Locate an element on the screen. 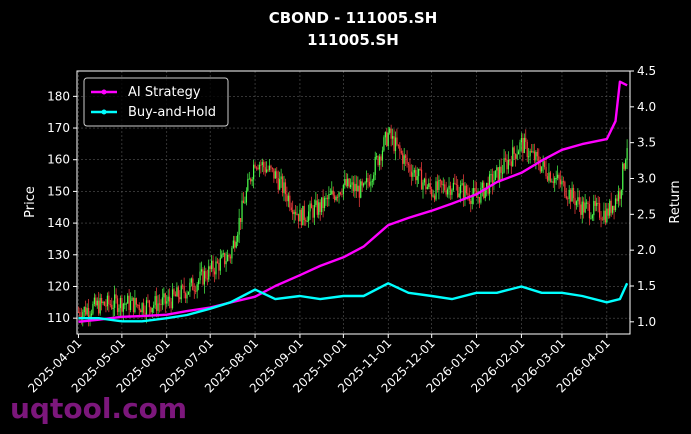  chart-subtitle: 111005.SH is located at coordinates (353, 40).